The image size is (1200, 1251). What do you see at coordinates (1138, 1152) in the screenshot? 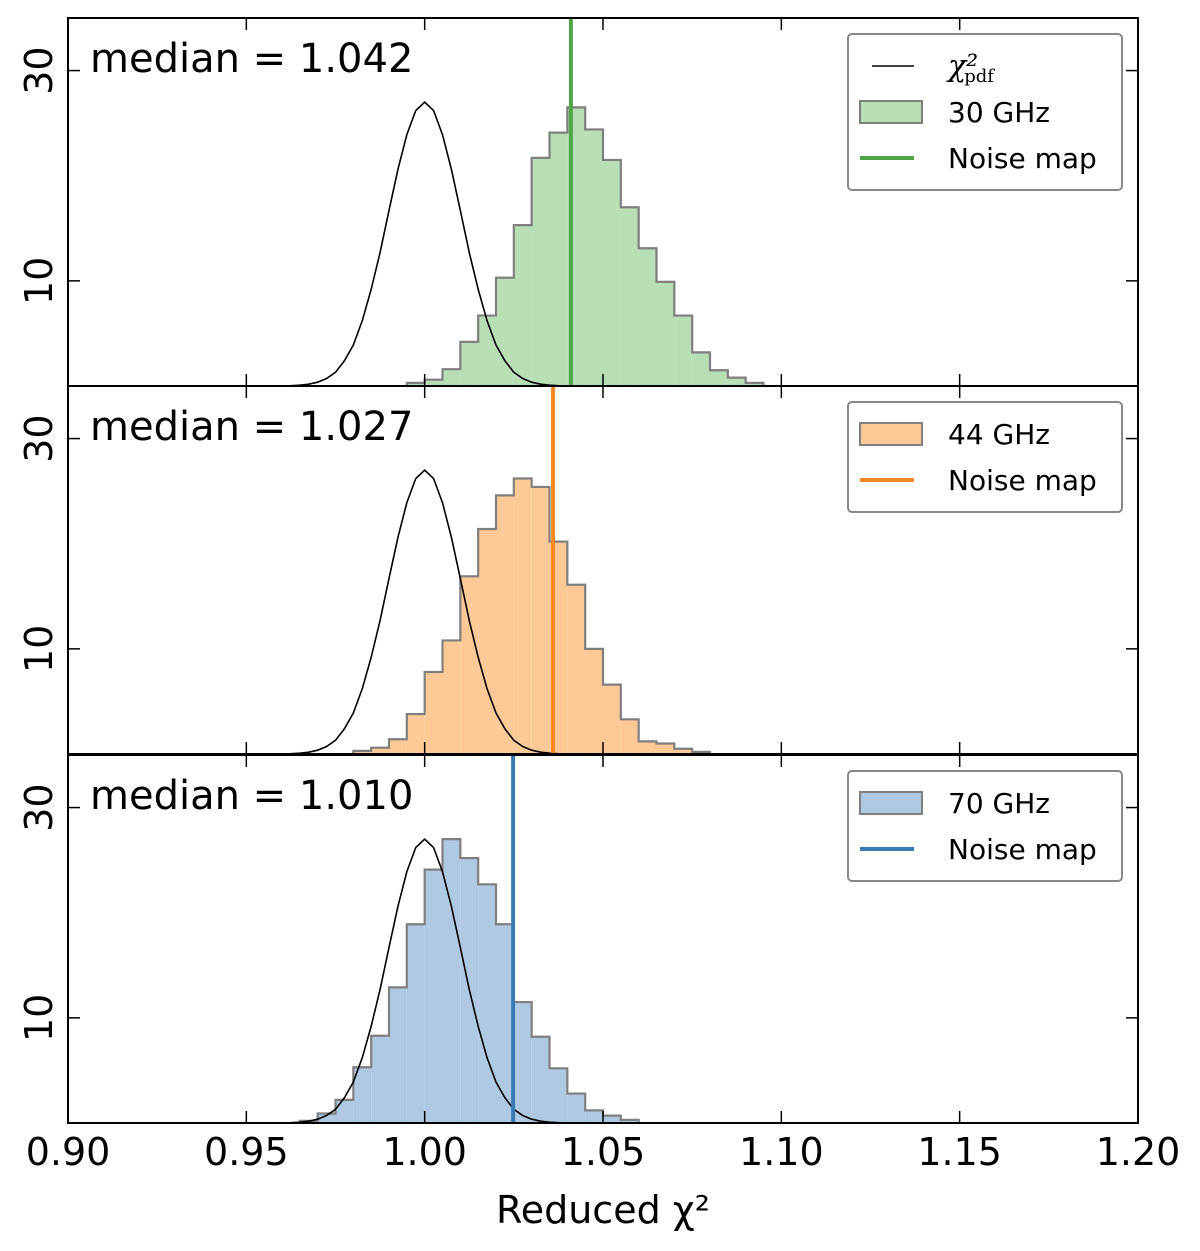
I see `x-tick-label: 1.20` at bounding box center [1138, 1152].